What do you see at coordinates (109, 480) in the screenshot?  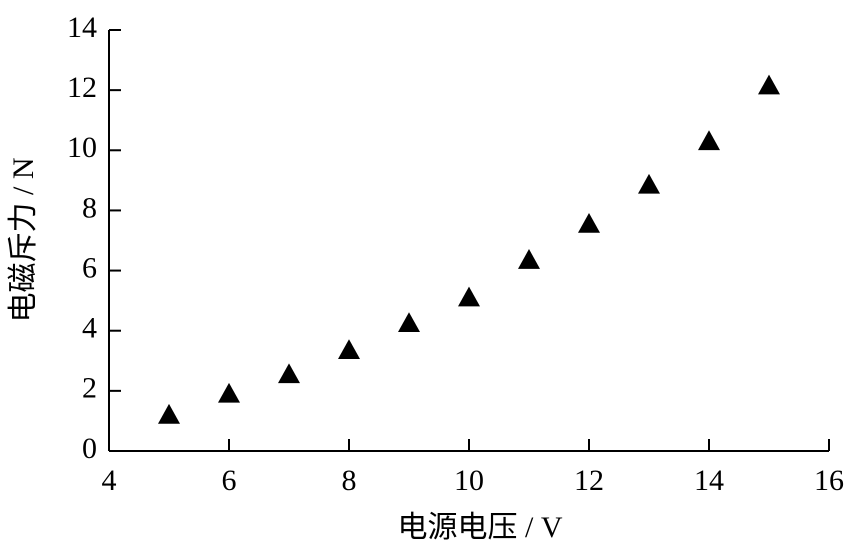 I see `x-tick-label: 4` at bounding box center [109, 480].